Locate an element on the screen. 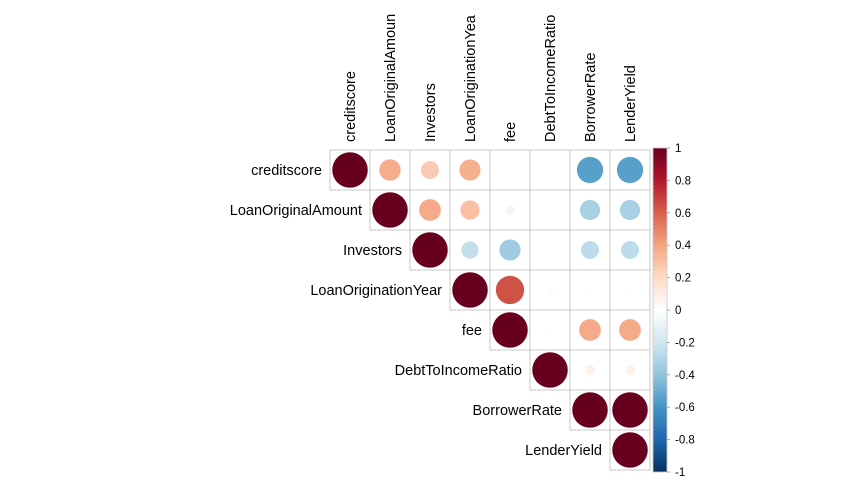  corr-circle-creditscore-creditscore is located at coordinates (350, 170).